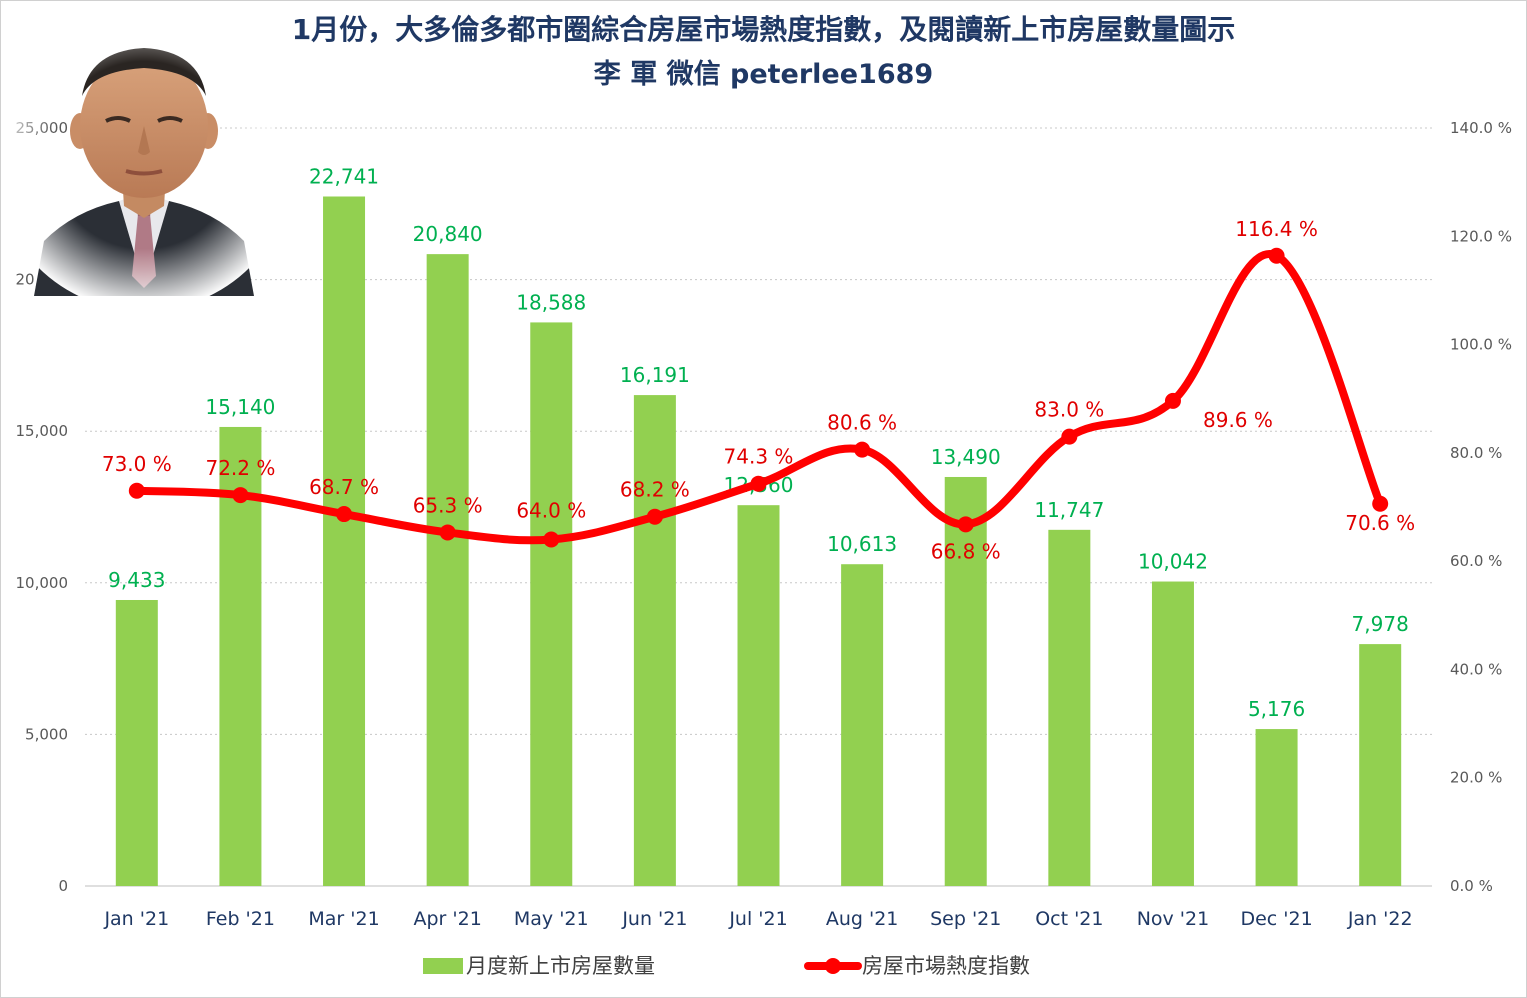  Describe the element at coordinates (763, 29) in the screenshot. I see `chart-title: 1月份，大多倫多都市圈綜合房屋市場熱度指數，及閱讀新上市房屋數量圖示` at that location.